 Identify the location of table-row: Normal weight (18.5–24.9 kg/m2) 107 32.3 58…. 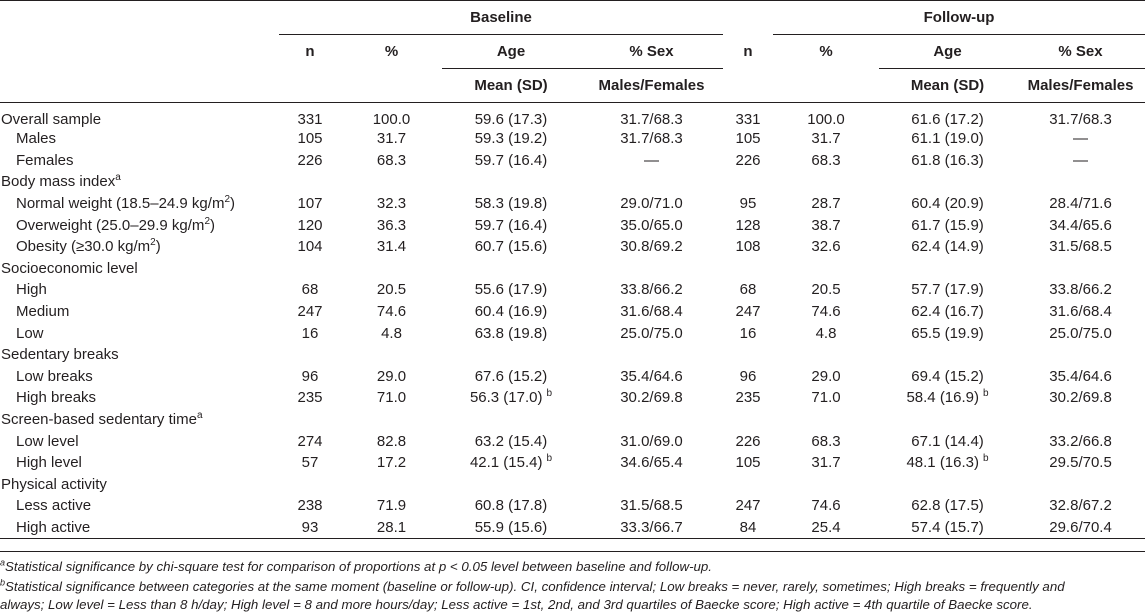
(572, 204).